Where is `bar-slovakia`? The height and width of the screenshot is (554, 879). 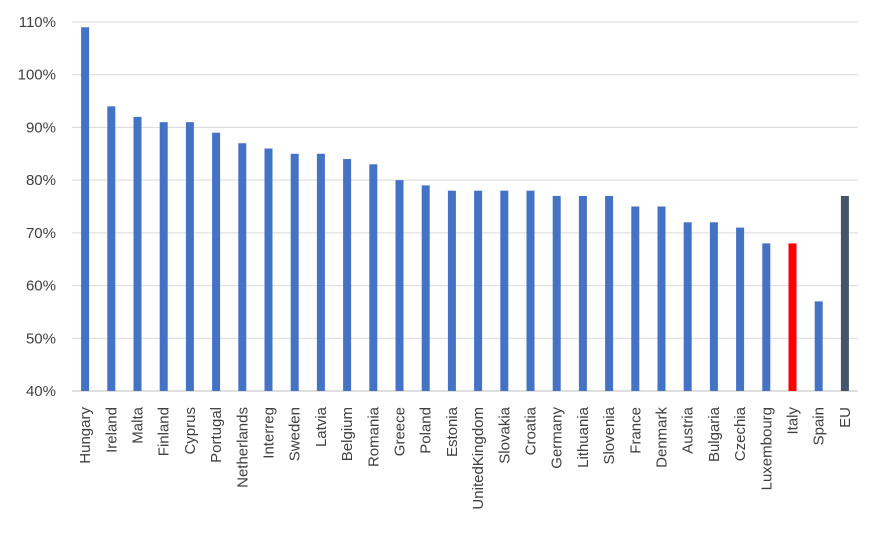
bar-slovakia is located at coordinates (504, 290).